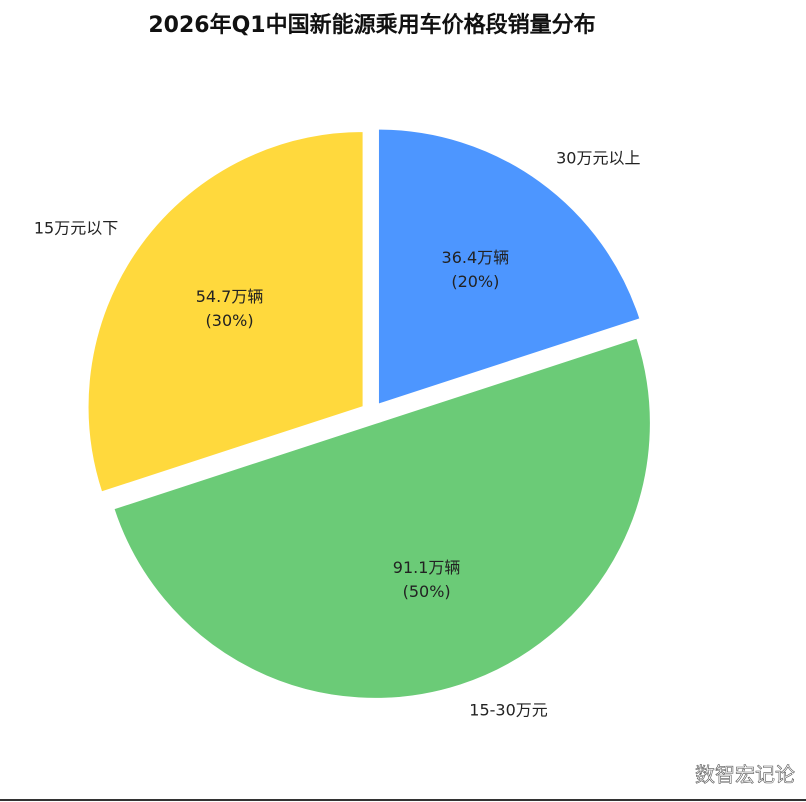 Image resolution: width=806 pixels, height=802 pixels. Describe the element at coordinates (230, 296) in the screenshot. I see `value-label: 54.7万辆` at that location.